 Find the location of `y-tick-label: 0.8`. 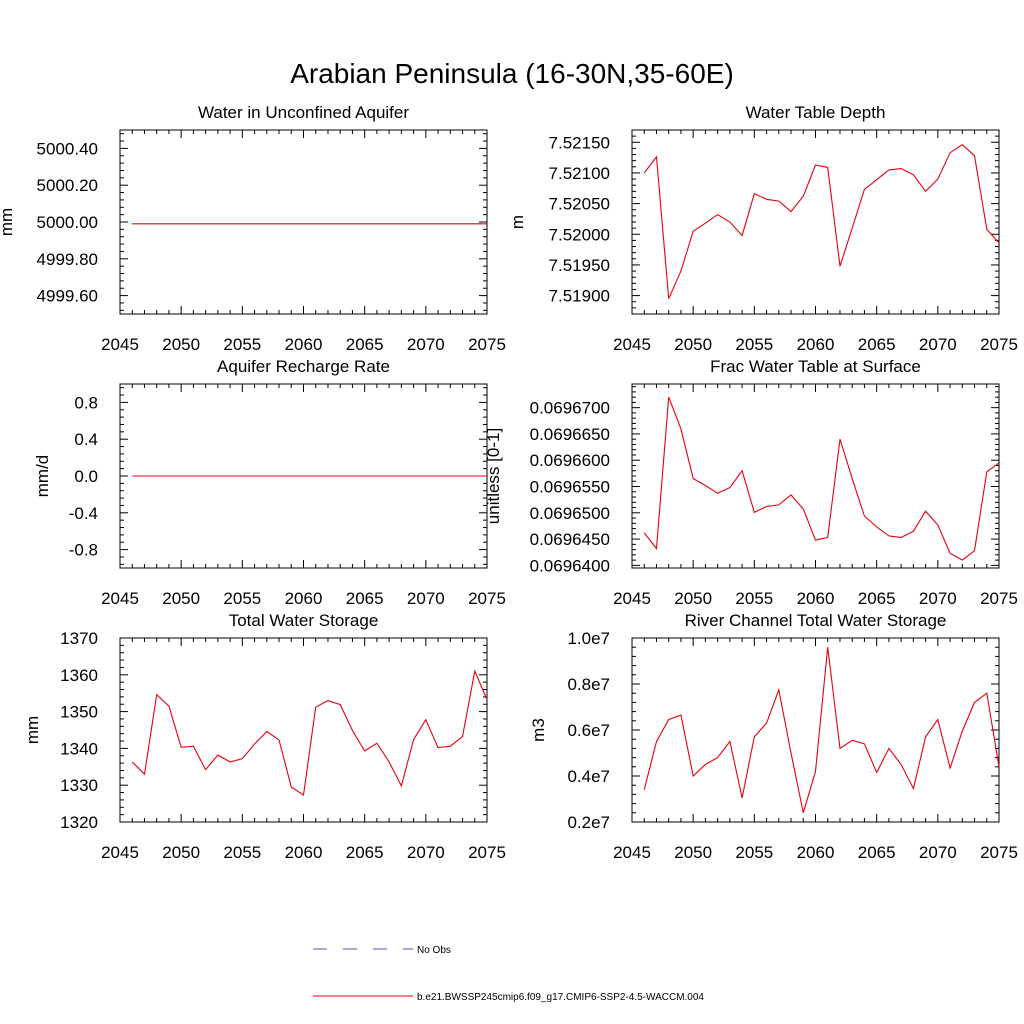

y-tick-label: 0.8 is located at coordinates (86, 402).